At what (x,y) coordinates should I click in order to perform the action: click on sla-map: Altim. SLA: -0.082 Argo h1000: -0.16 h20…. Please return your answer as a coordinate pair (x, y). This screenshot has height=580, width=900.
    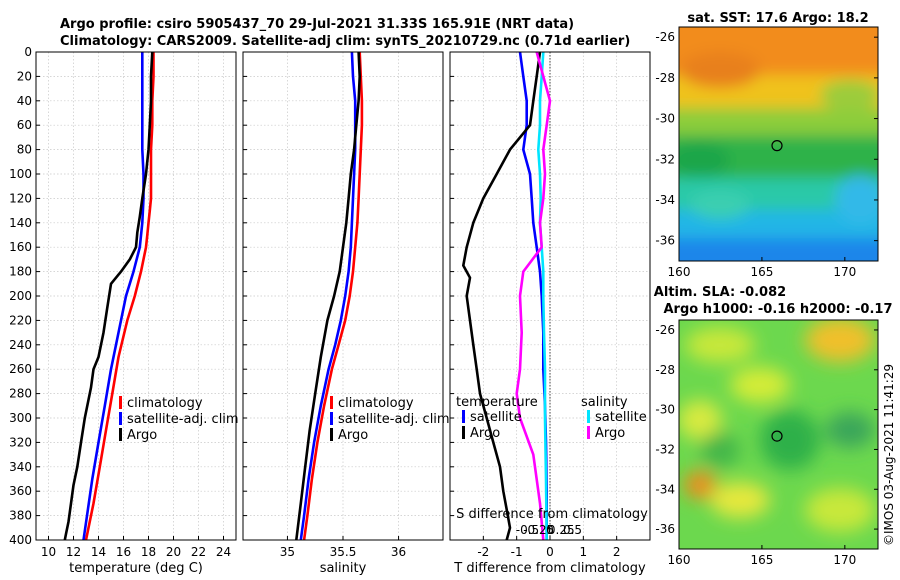
    Looking at the image, I should click on (773, 426).